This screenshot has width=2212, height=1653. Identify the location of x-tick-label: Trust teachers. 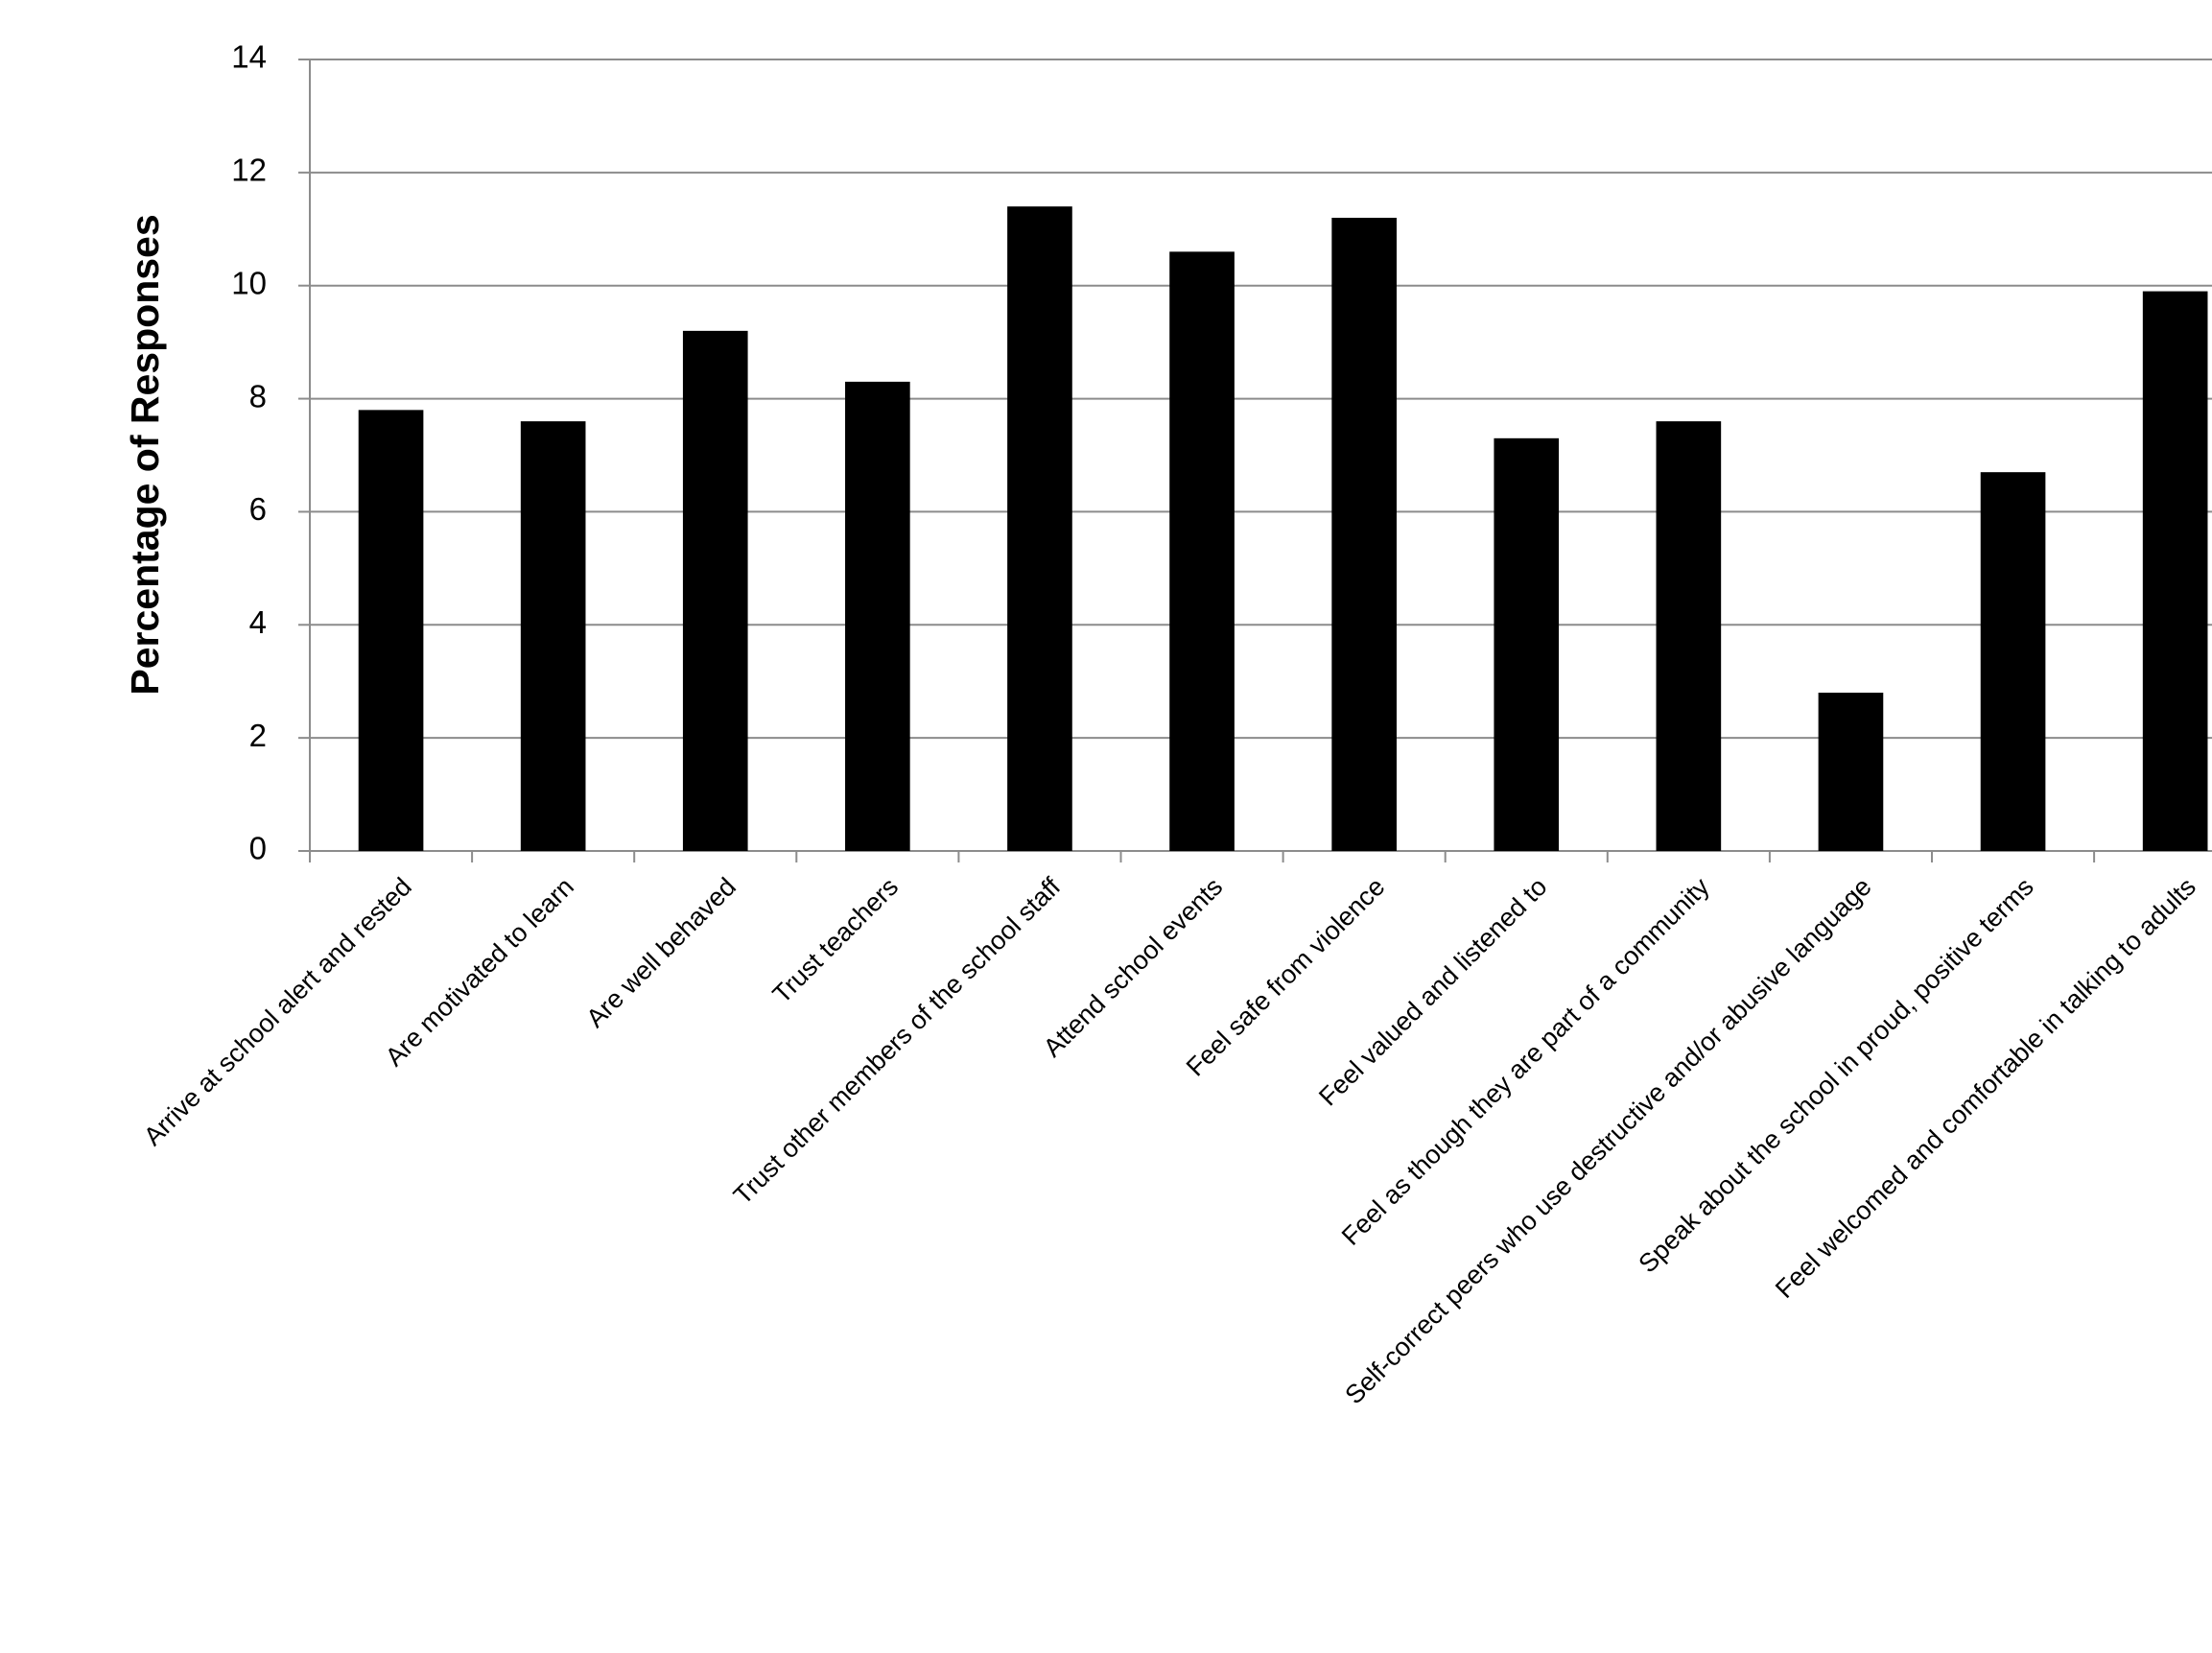
(836, 940).